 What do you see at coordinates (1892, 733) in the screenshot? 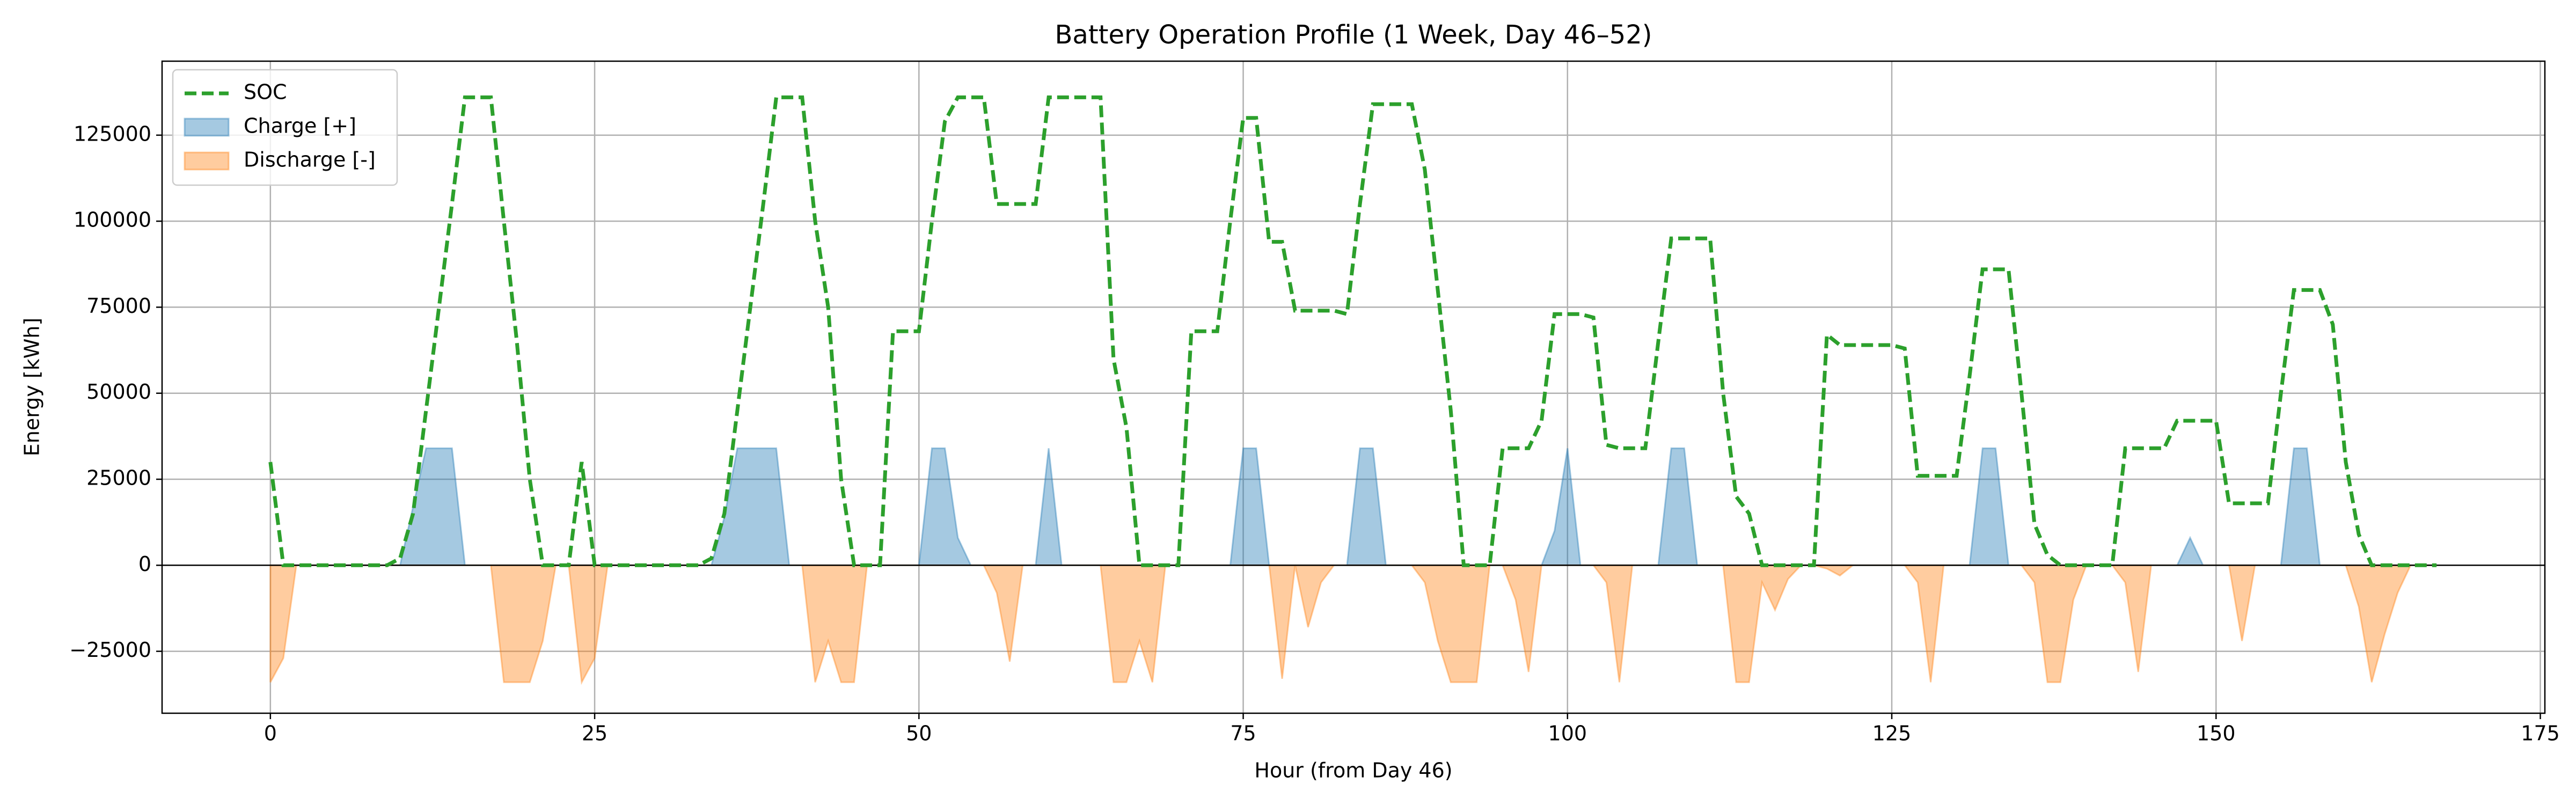
I see `x-tick-label: 125` at bounding box center [1892, 733].